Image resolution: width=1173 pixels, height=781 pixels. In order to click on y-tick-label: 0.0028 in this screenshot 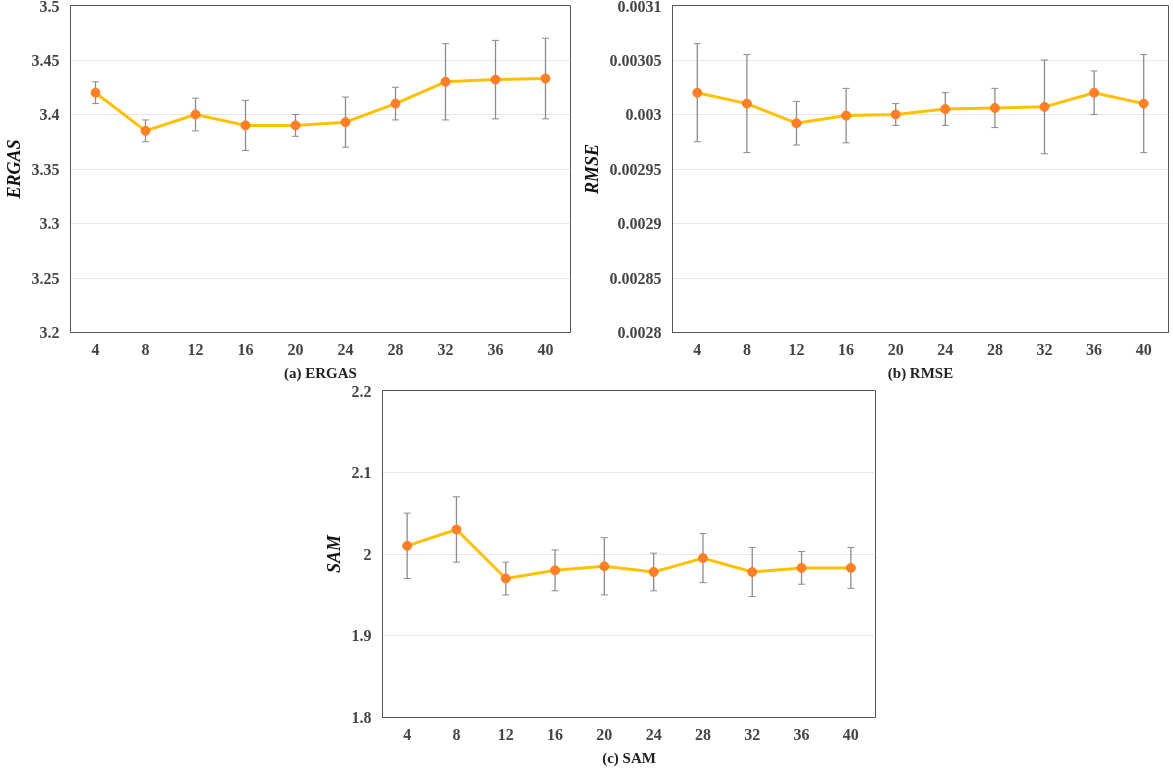, I will do `click(639, 332)`.